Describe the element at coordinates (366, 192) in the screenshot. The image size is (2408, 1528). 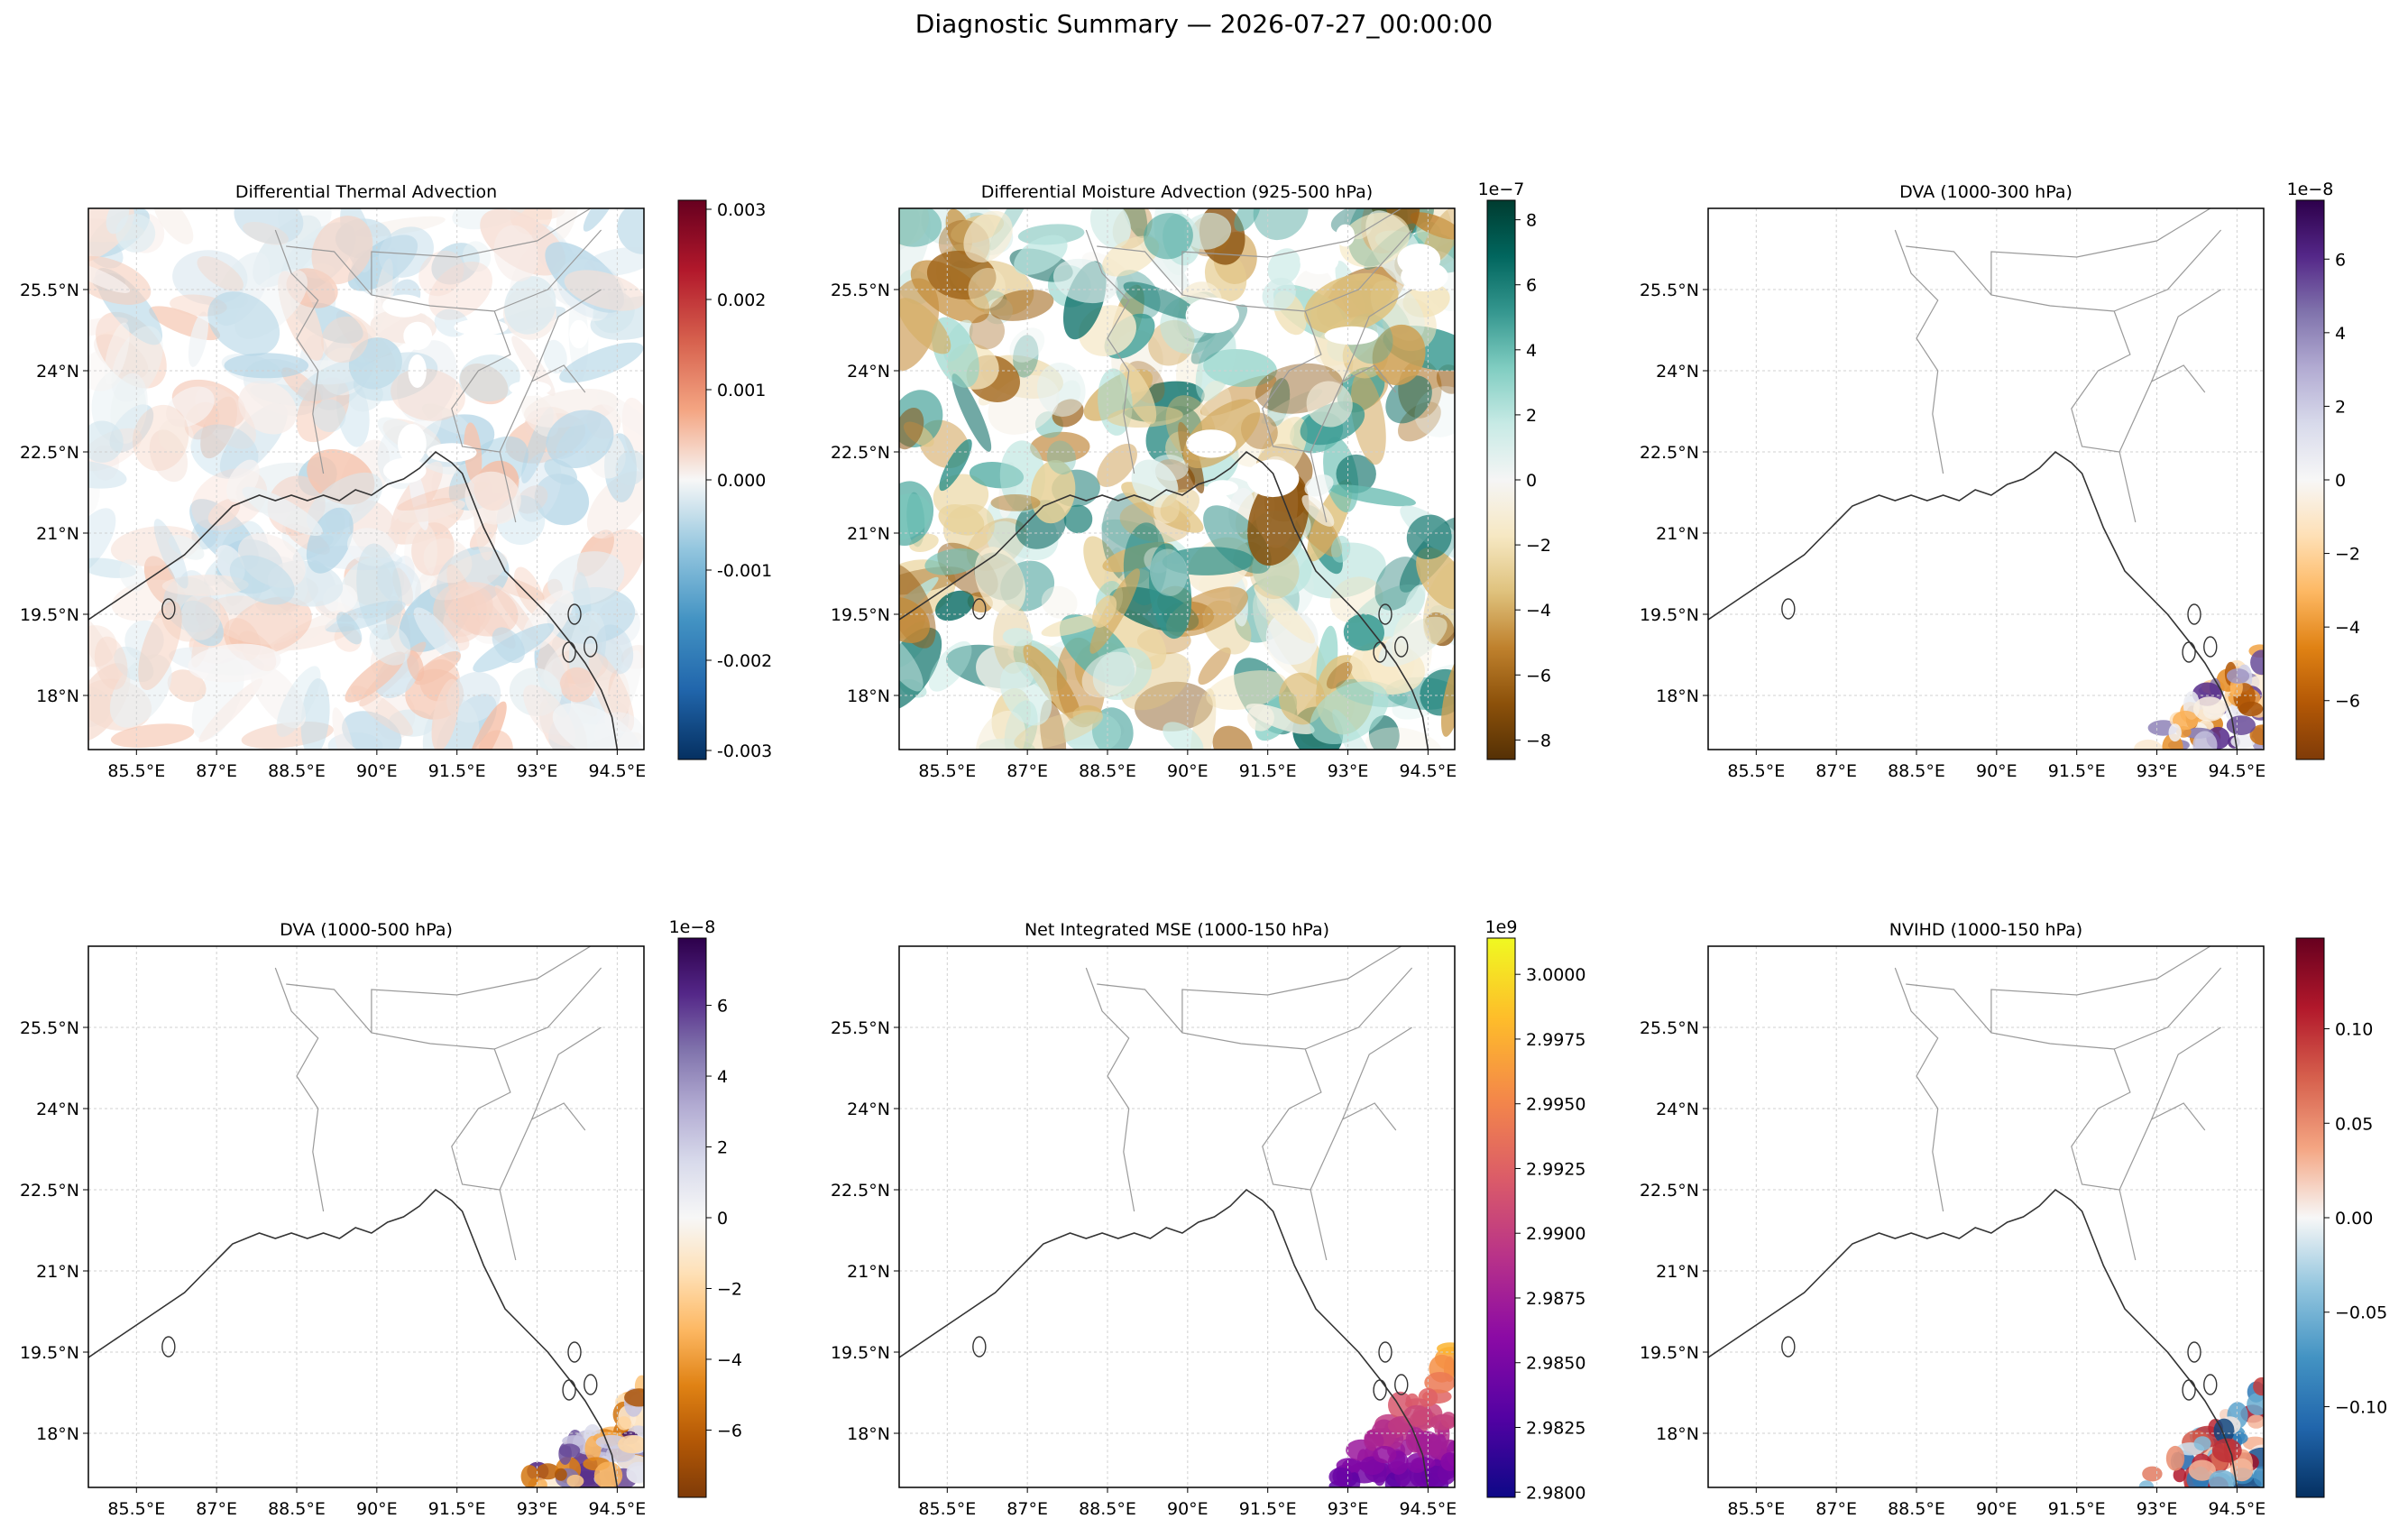
I see `panel-title: Differential Thermal Advection` at that location.